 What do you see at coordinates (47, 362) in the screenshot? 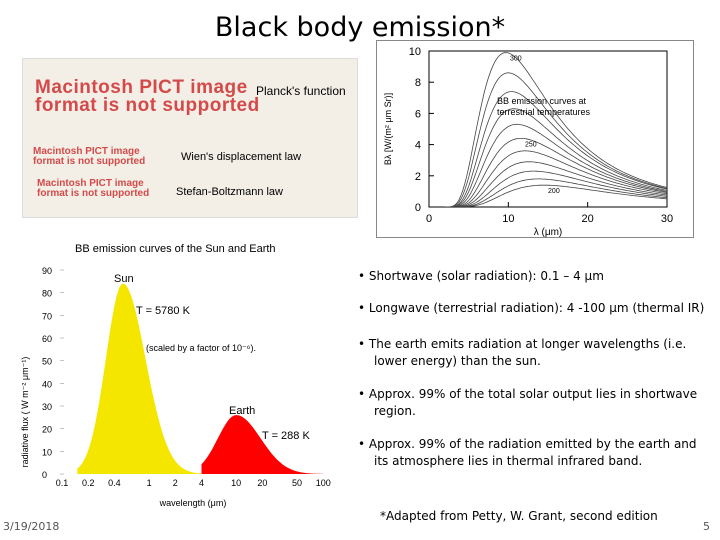
I see `y-tick-label: 50` at bounding box center [47, 362].